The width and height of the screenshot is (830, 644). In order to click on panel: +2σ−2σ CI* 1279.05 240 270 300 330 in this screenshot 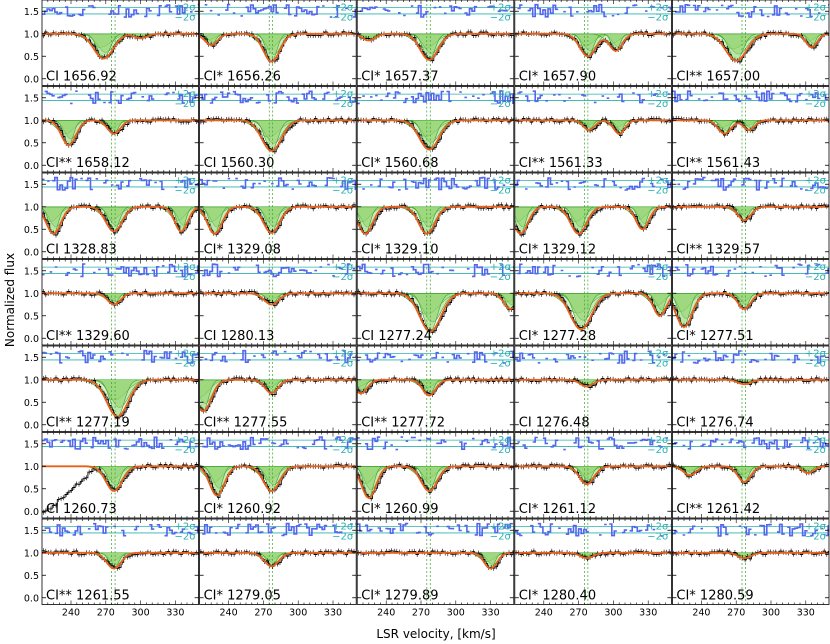, I will do `click(278, 568)`.